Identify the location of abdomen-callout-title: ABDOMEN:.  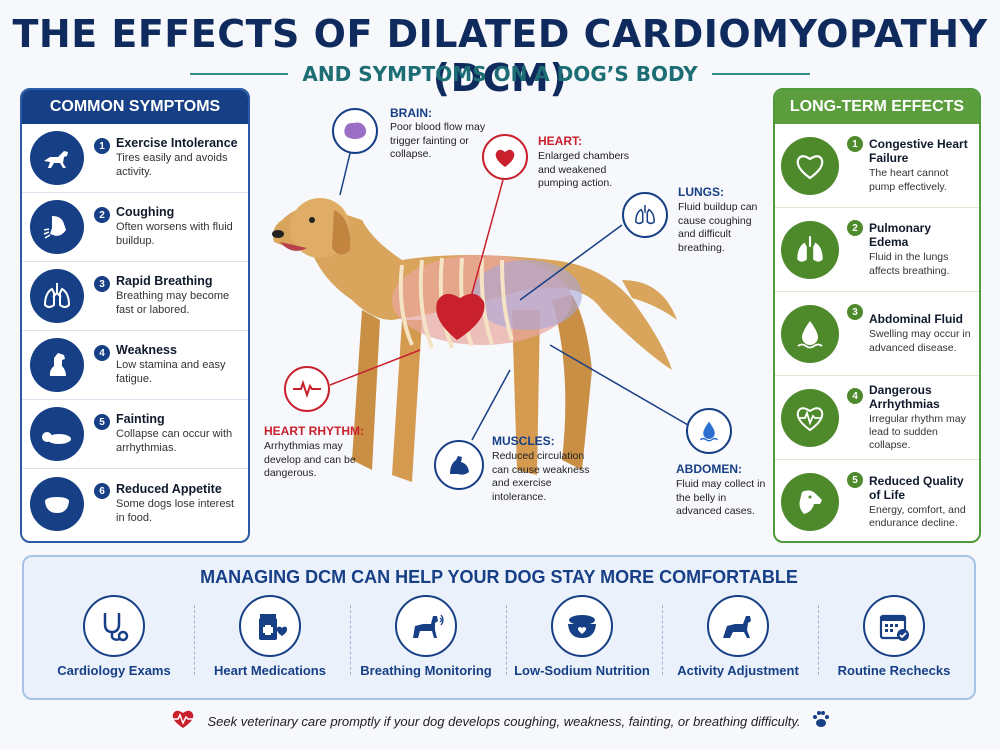
(709, 469).